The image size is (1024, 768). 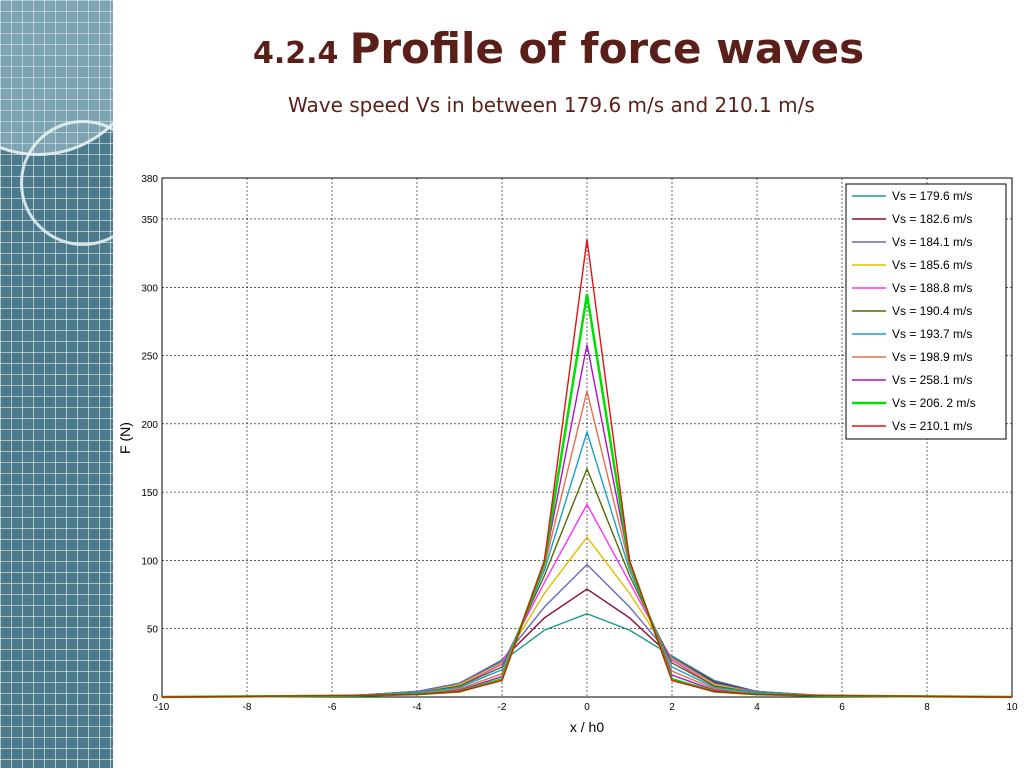 I want to click on legend-entry: Vs = 182.6 m/s, so click(x=932, y=219).